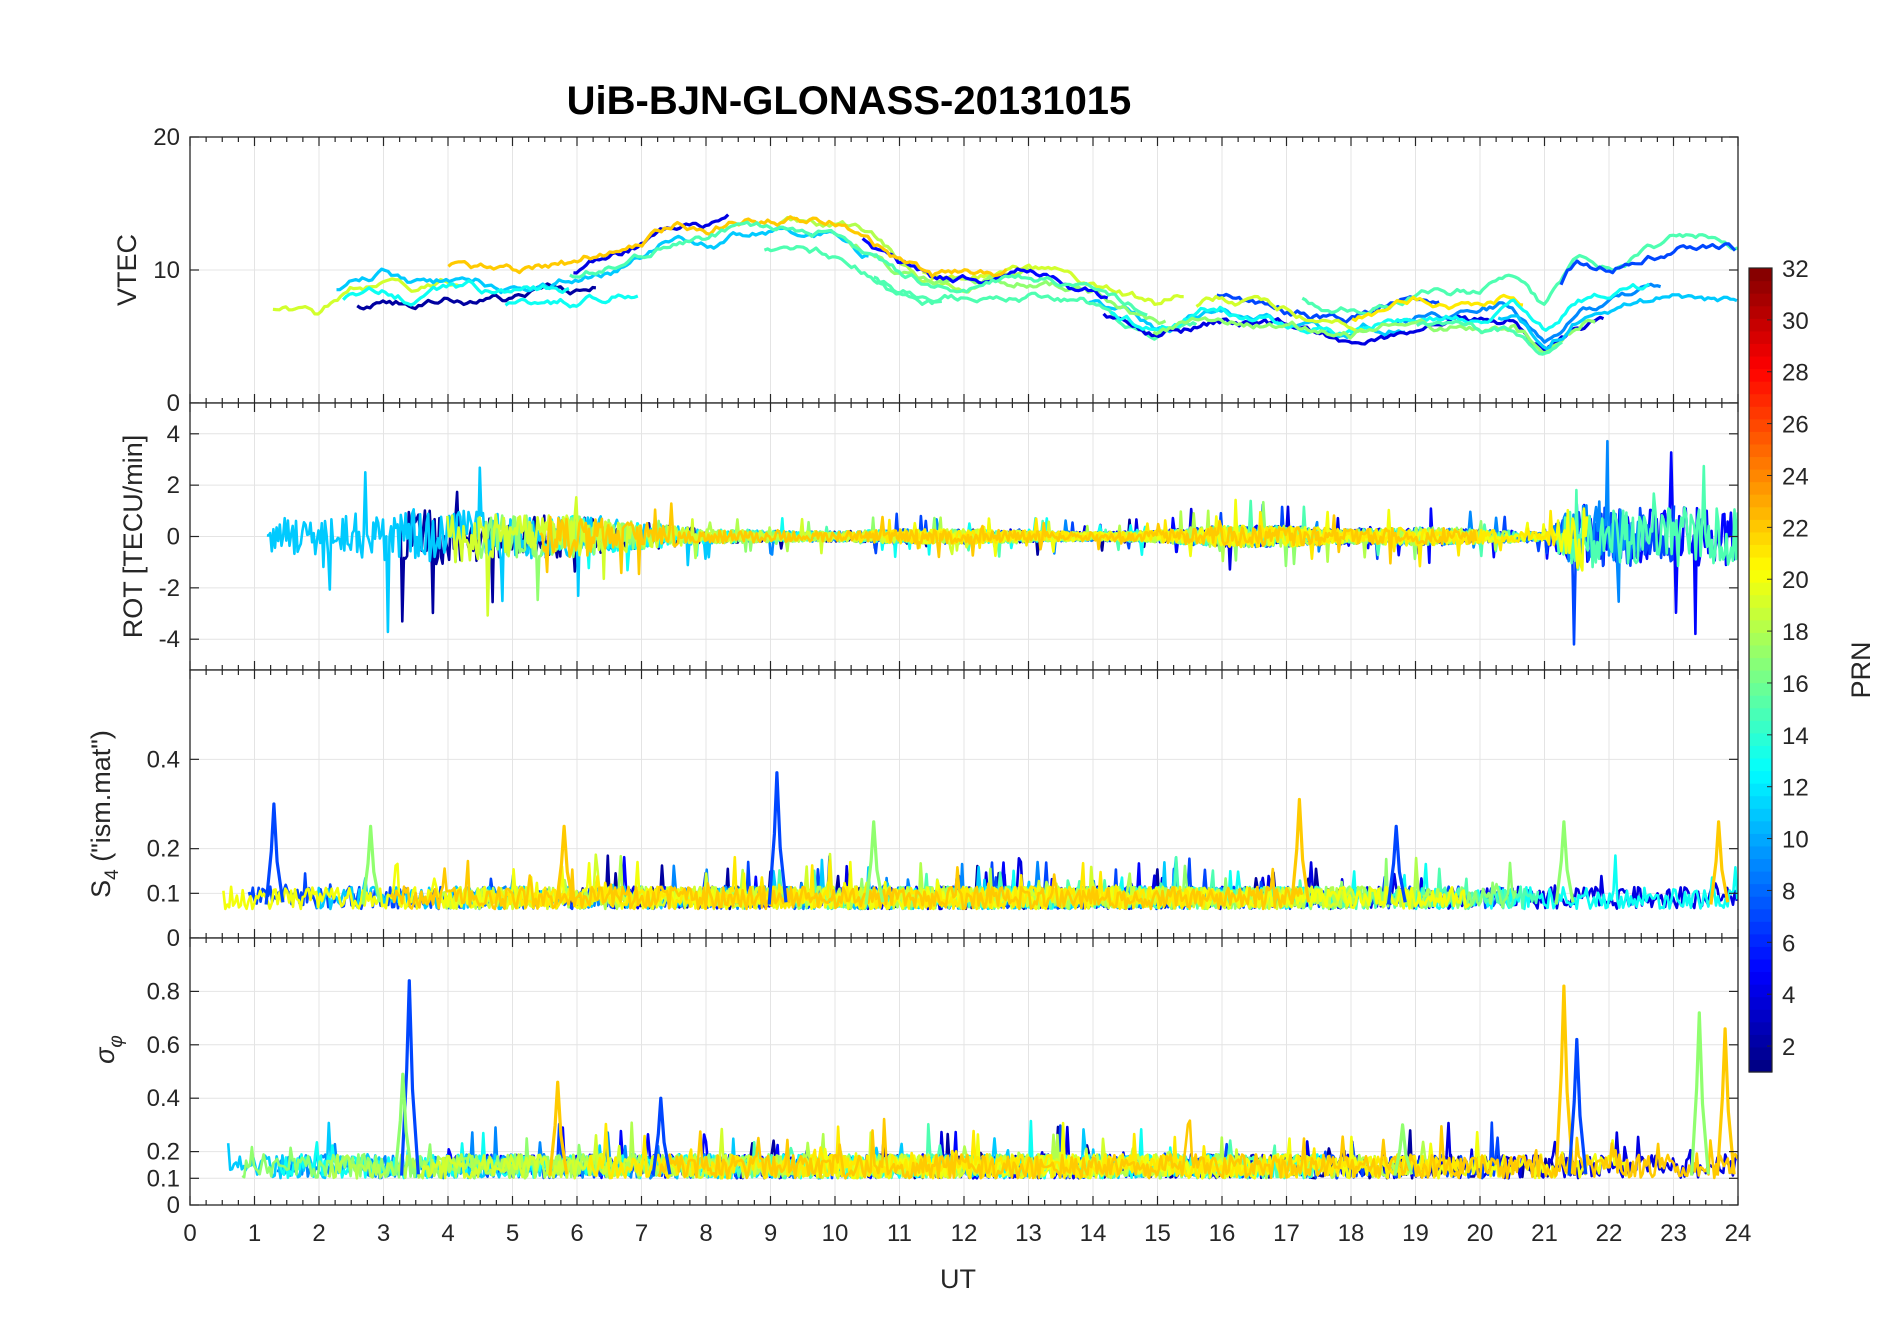 The width and height of the screenshot is (1902, 1330). I want to click on y-tick-label: 4, so click(173, 434).